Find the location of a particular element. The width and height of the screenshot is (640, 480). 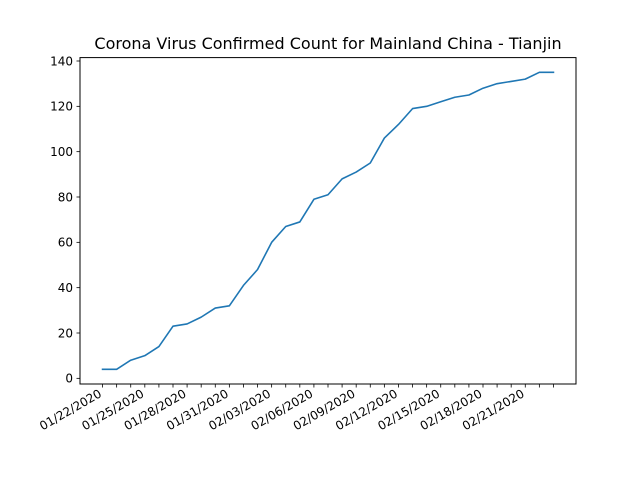

y-tick-label: 120 is located at coordinates (61, 107).